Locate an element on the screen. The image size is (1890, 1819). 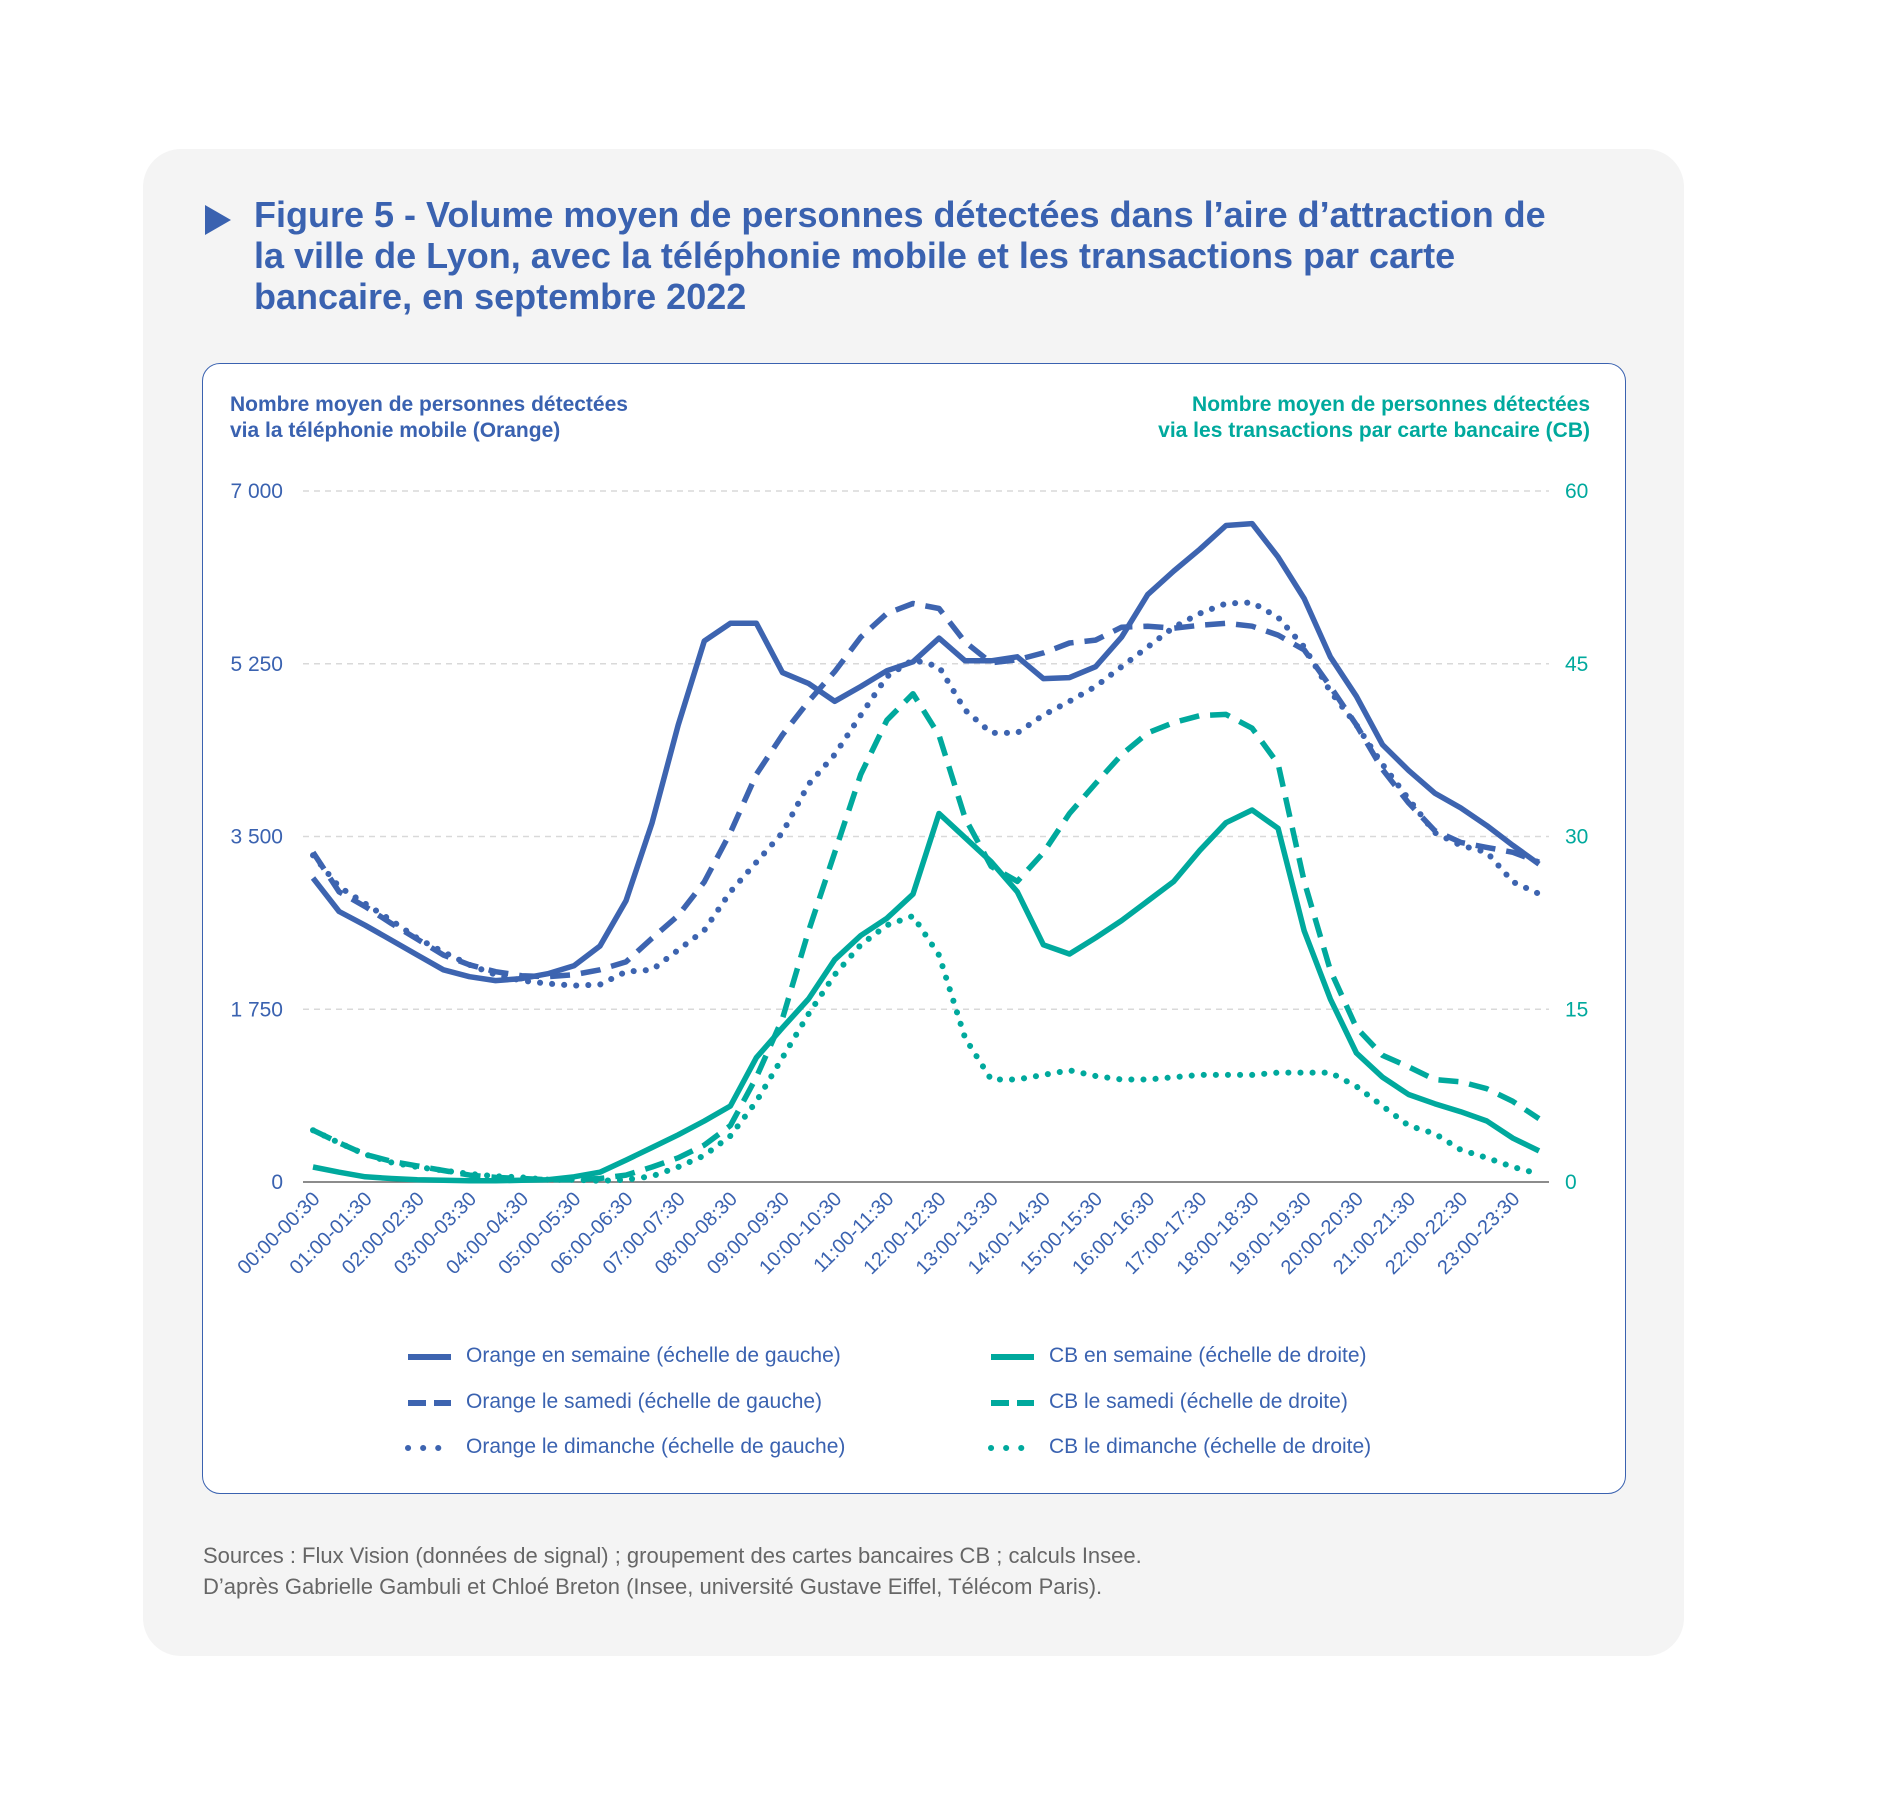
series-line-left-dashed is located at coordinates (925, 790).